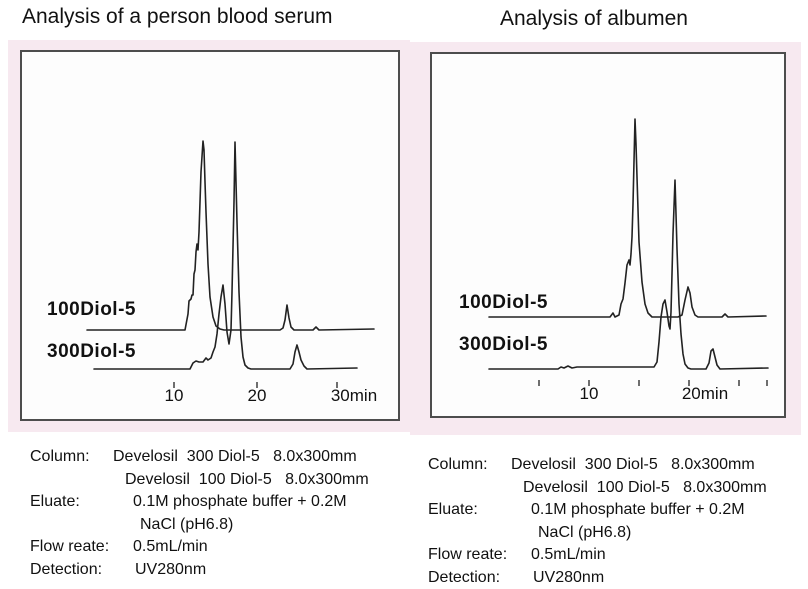 This screenshot has width=808, height=589. Describe the element at coordinates (705, 393) in the screenshot. I see `albumen-axis-tick-label-20min: 20min` at that location.